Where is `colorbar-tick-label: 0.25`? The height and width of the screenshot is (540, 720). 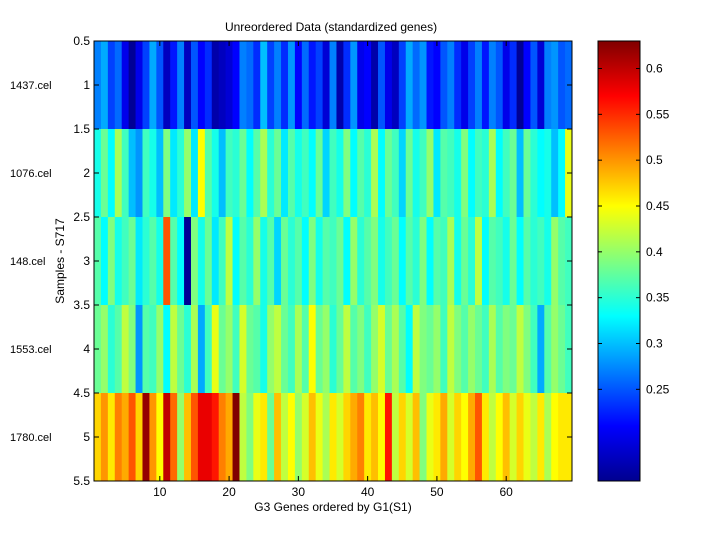
colorbar-tick-label: 0.25 is located at coordinates (658, 389).